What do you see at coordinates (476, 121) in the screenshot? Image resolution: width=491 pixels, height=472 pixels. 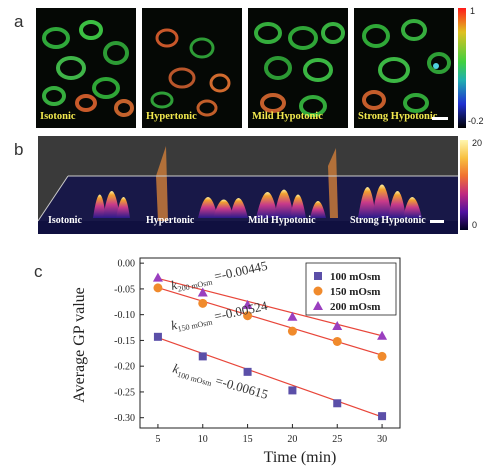 I see `colorbar-gp-min: -0.2` at bounding box center [476, 121].